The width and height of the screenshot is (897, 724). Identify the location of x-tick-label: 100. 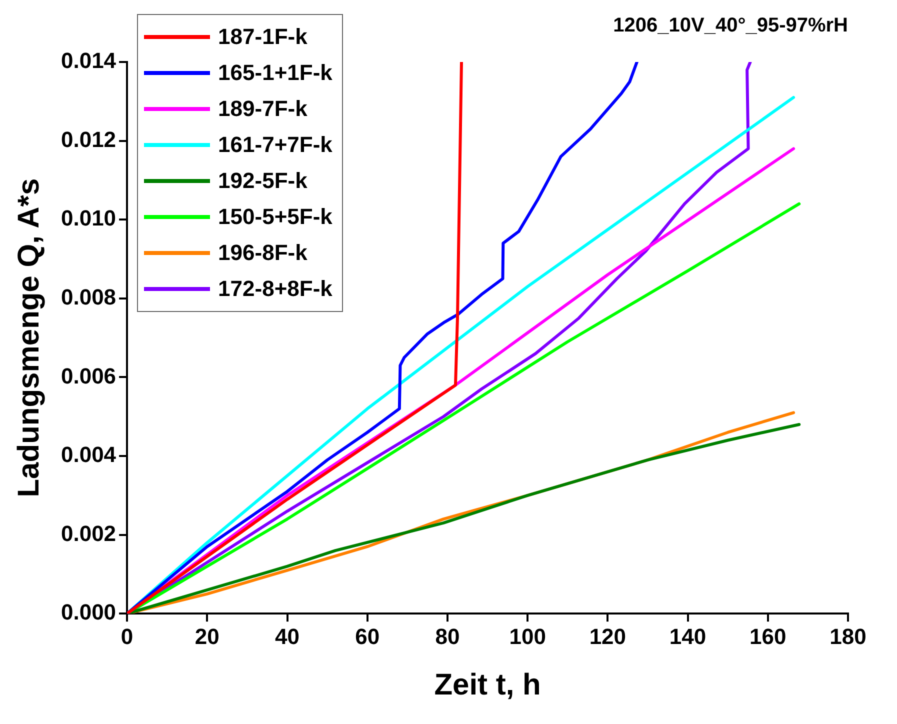
(527, 636).